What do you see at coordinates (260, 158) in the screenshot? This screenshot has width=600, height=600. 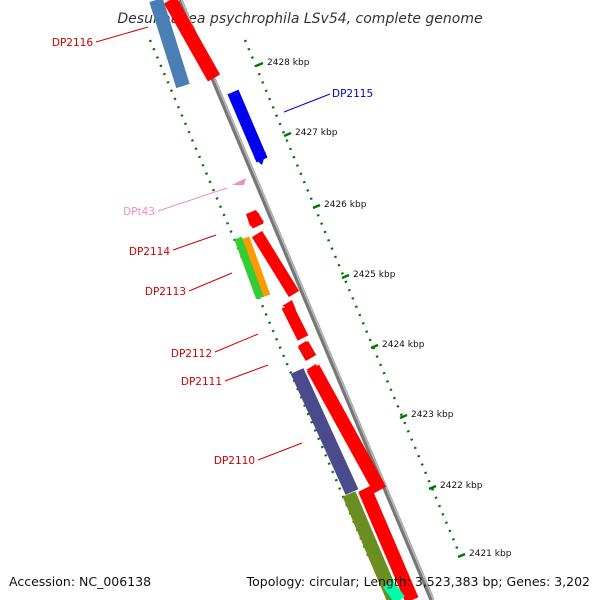 I see `feature-dp2115-arrowhead` at bounding box center [260, 158].